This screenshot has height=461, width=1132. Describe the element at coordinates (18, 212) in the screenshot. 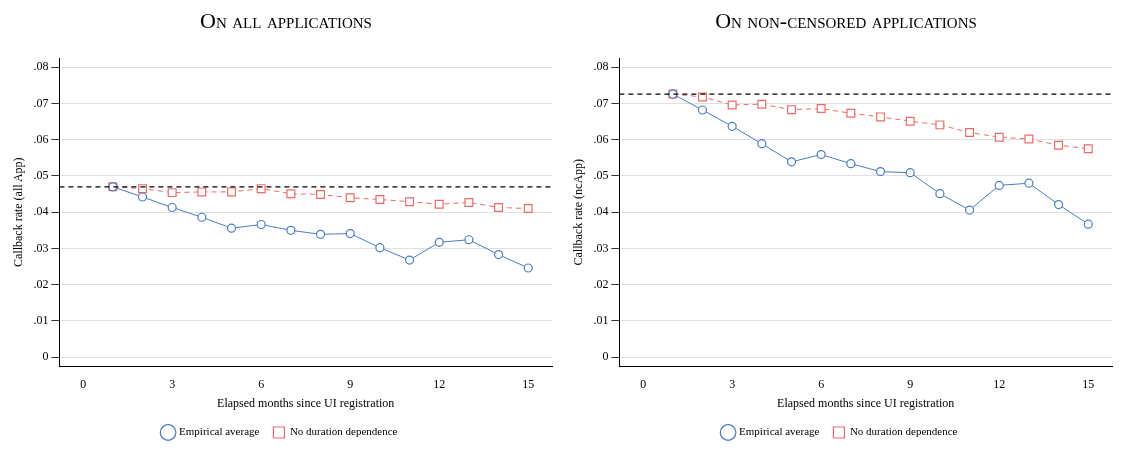

I see `y-axis-title: Callback rate (all App)` at that location.